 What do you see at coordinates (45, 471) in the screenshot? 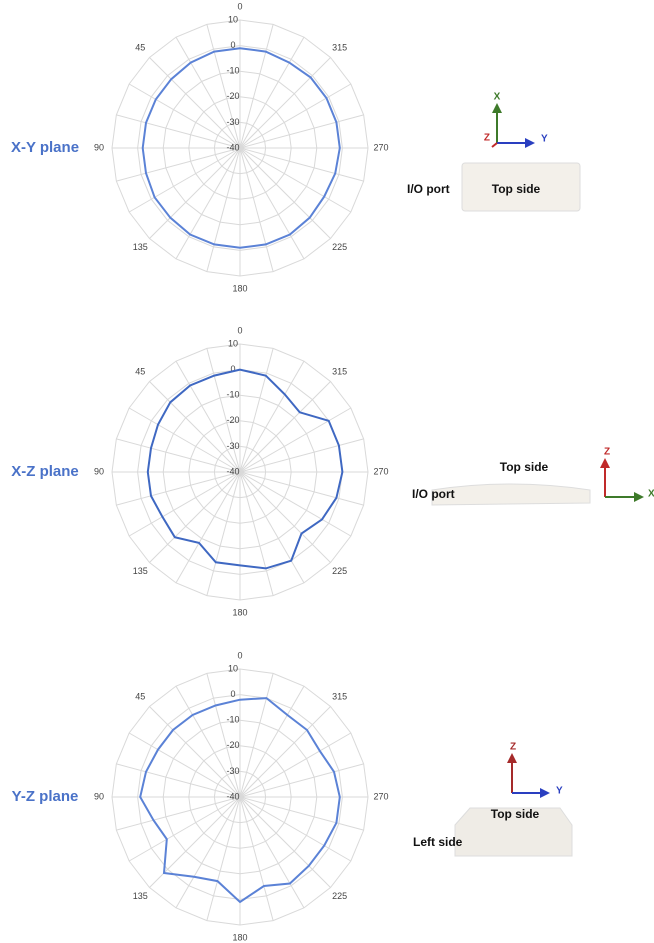
I see `plane-title: X-Z plane` at bounding box center [45, 471].